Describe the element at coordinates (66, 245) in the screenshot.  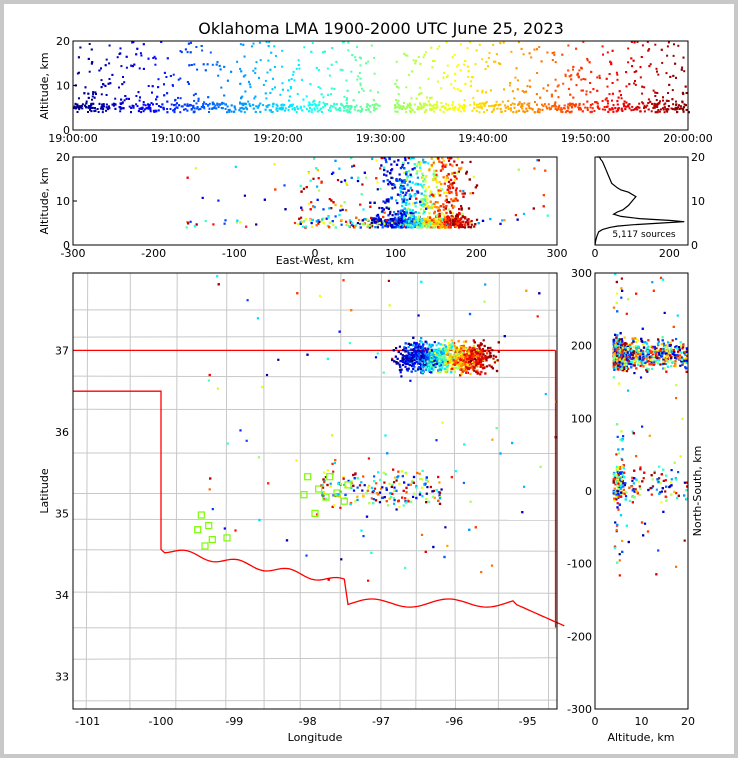
I see `ew-y-tick-label: 0` at that location.